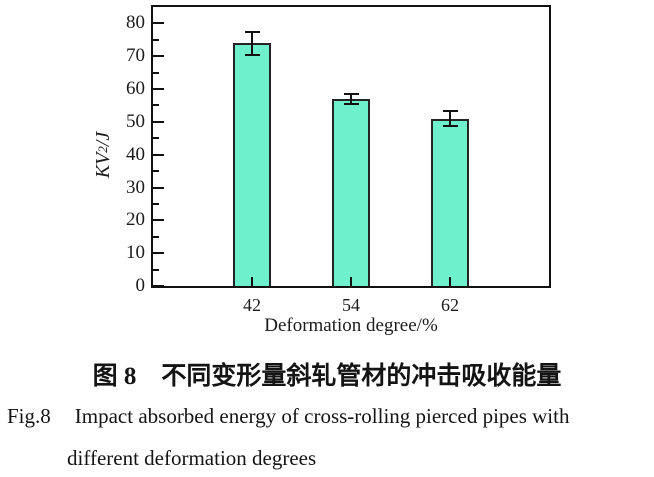  I want to click on y-axis-tick-label: 60, so click(135, 89).